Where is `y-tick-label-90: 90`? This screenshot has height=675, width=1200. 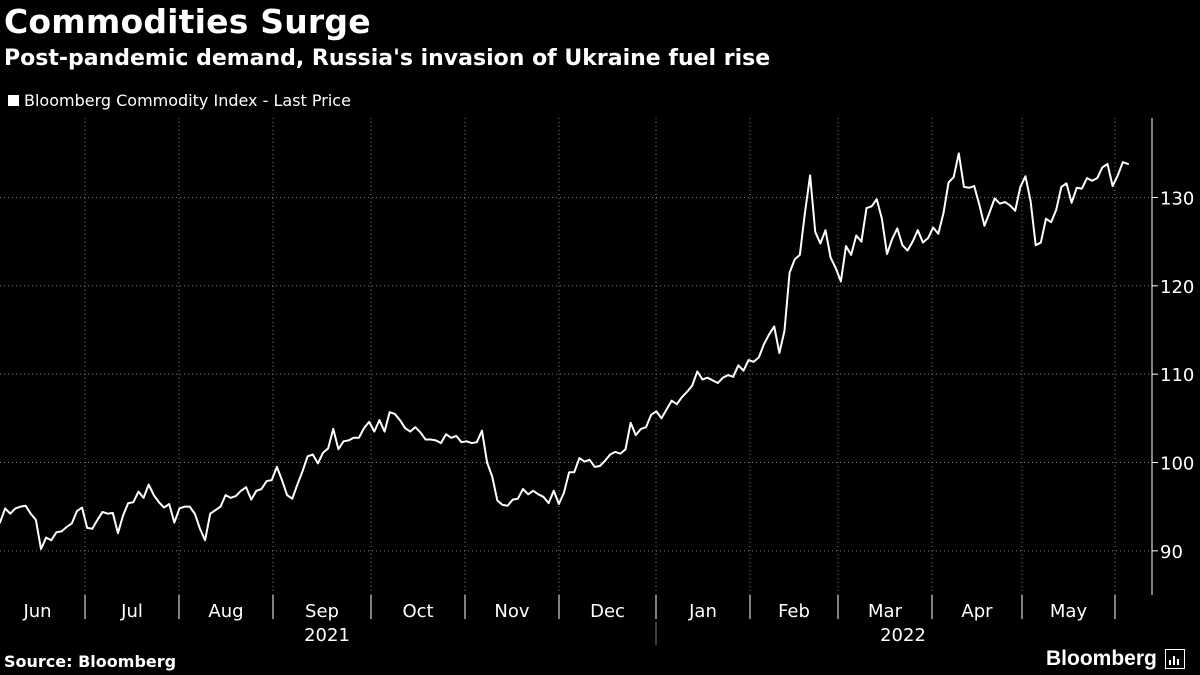
y-tick-label-90: 90 is located at coordinates (1171, 552).